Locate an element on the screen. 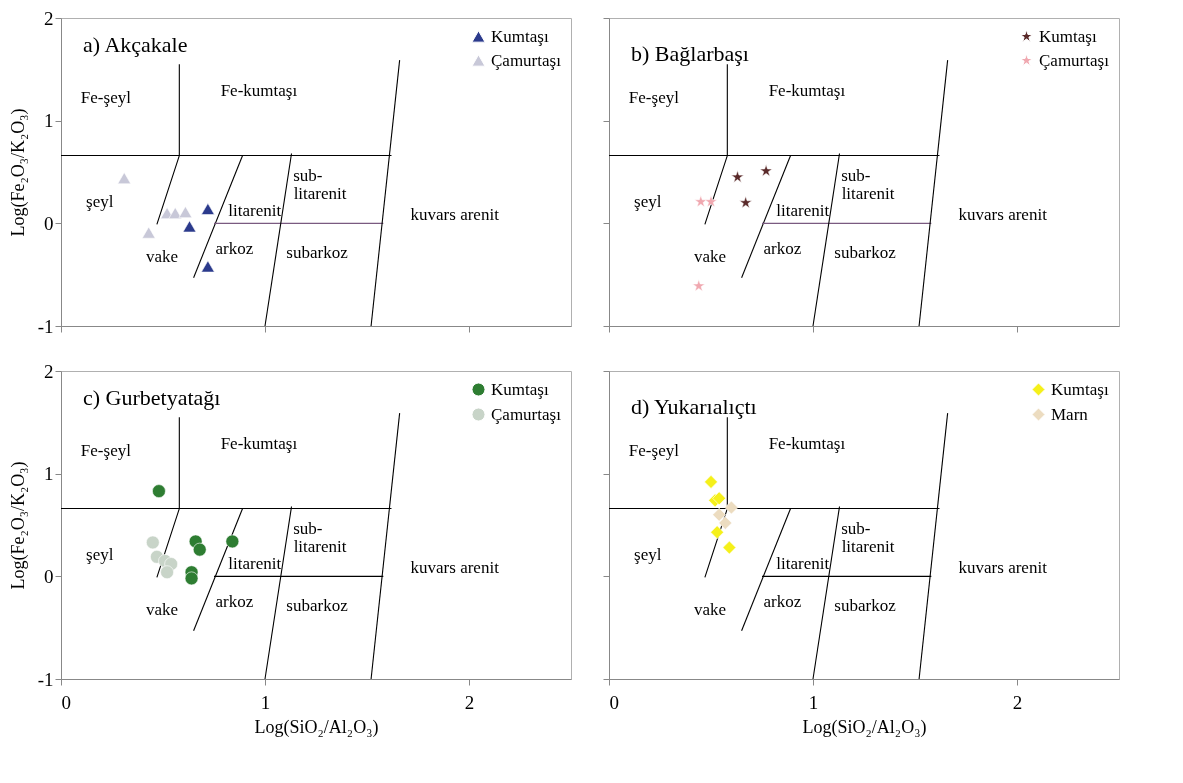  text: b) Bağlarbaşı is located at coordinates (690, 53).